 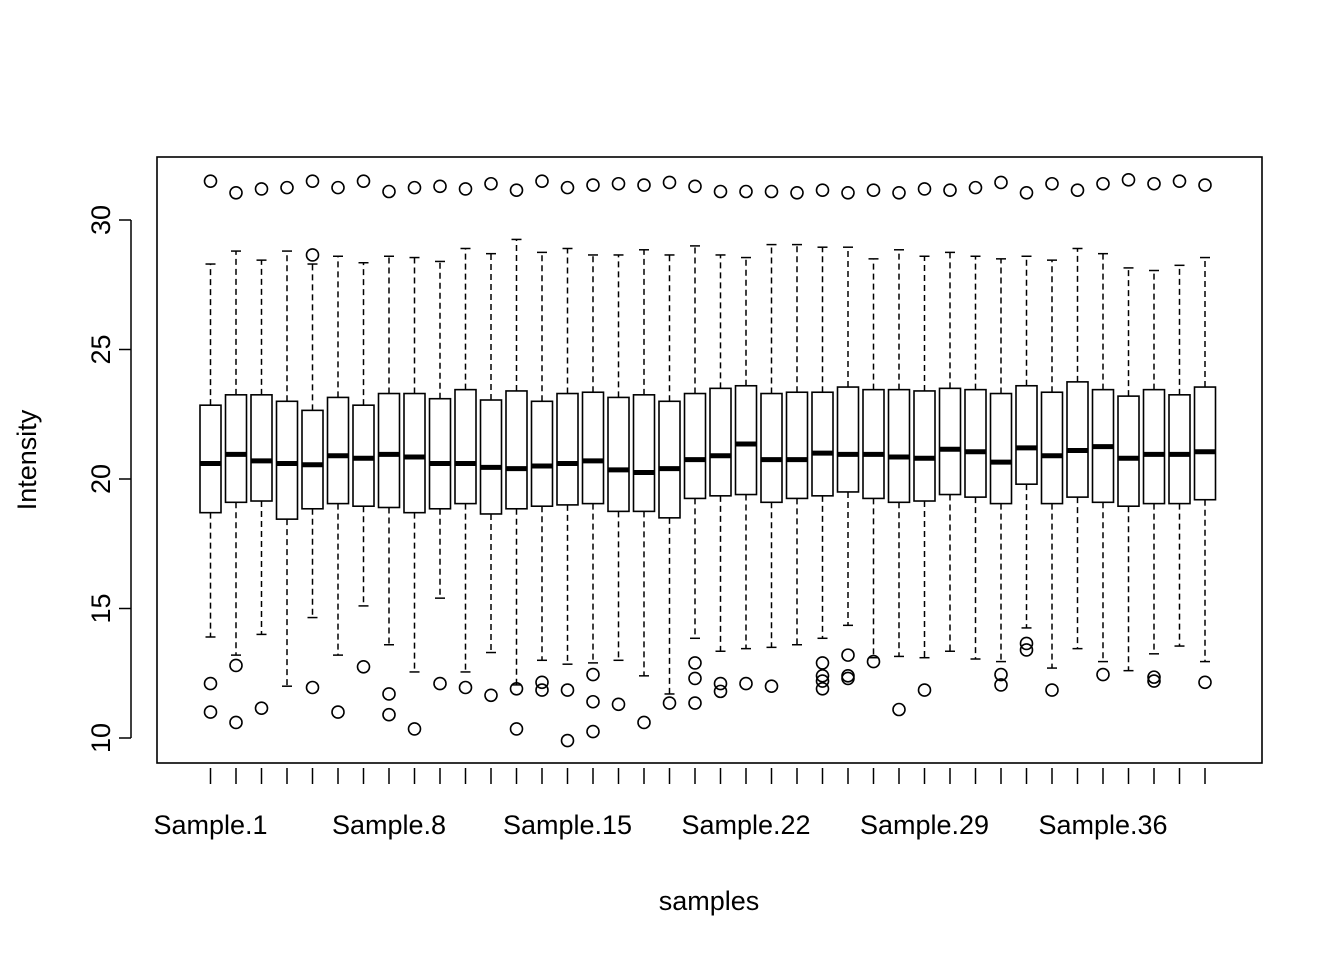 I want to click on x-tick-label: Sample.1, so click(x=210, y=825).